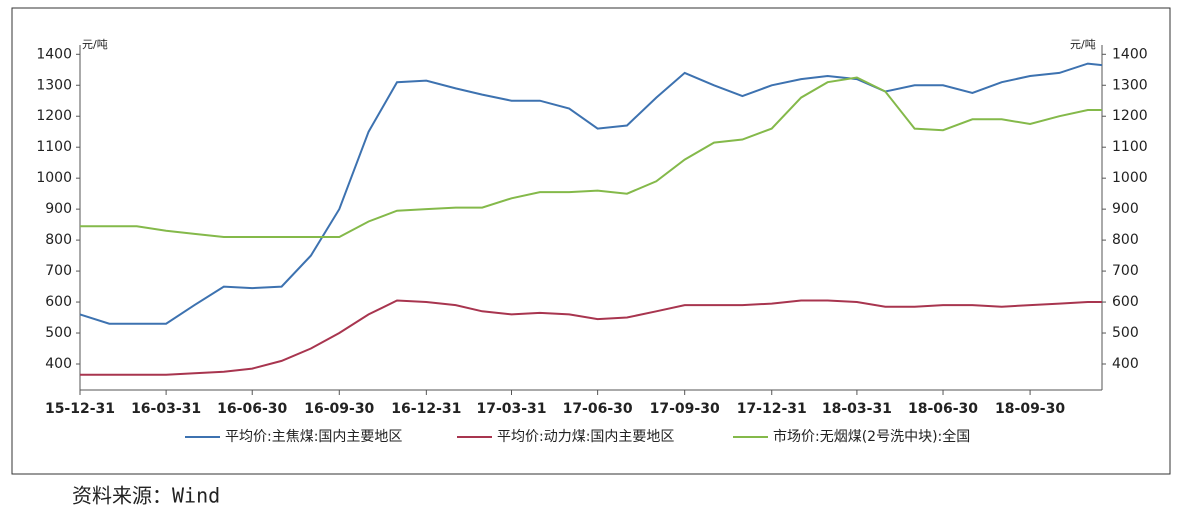 Image resolution: width=1181 pixels, height=518 pixels. Describe the element at coordinates (252, 409) in the screenshot. I see `x-tick-label: 16-06-30` at that location.